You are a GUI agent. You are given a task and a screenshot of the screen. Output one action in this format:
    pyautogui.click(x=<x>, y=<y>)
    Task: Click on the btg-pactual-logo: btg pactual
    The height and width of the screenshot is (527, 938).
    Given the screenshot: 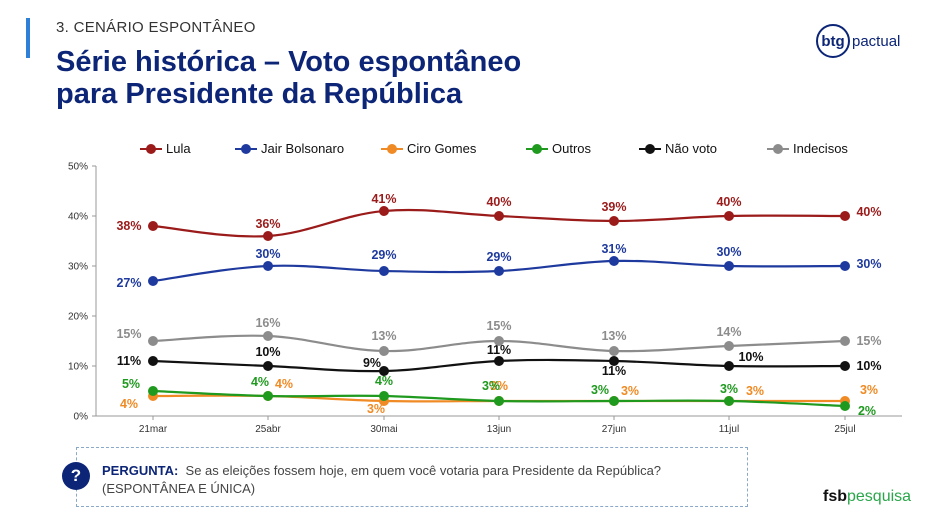 What is the action you would take?
    pyautogui.click(x=858, y=41)
    